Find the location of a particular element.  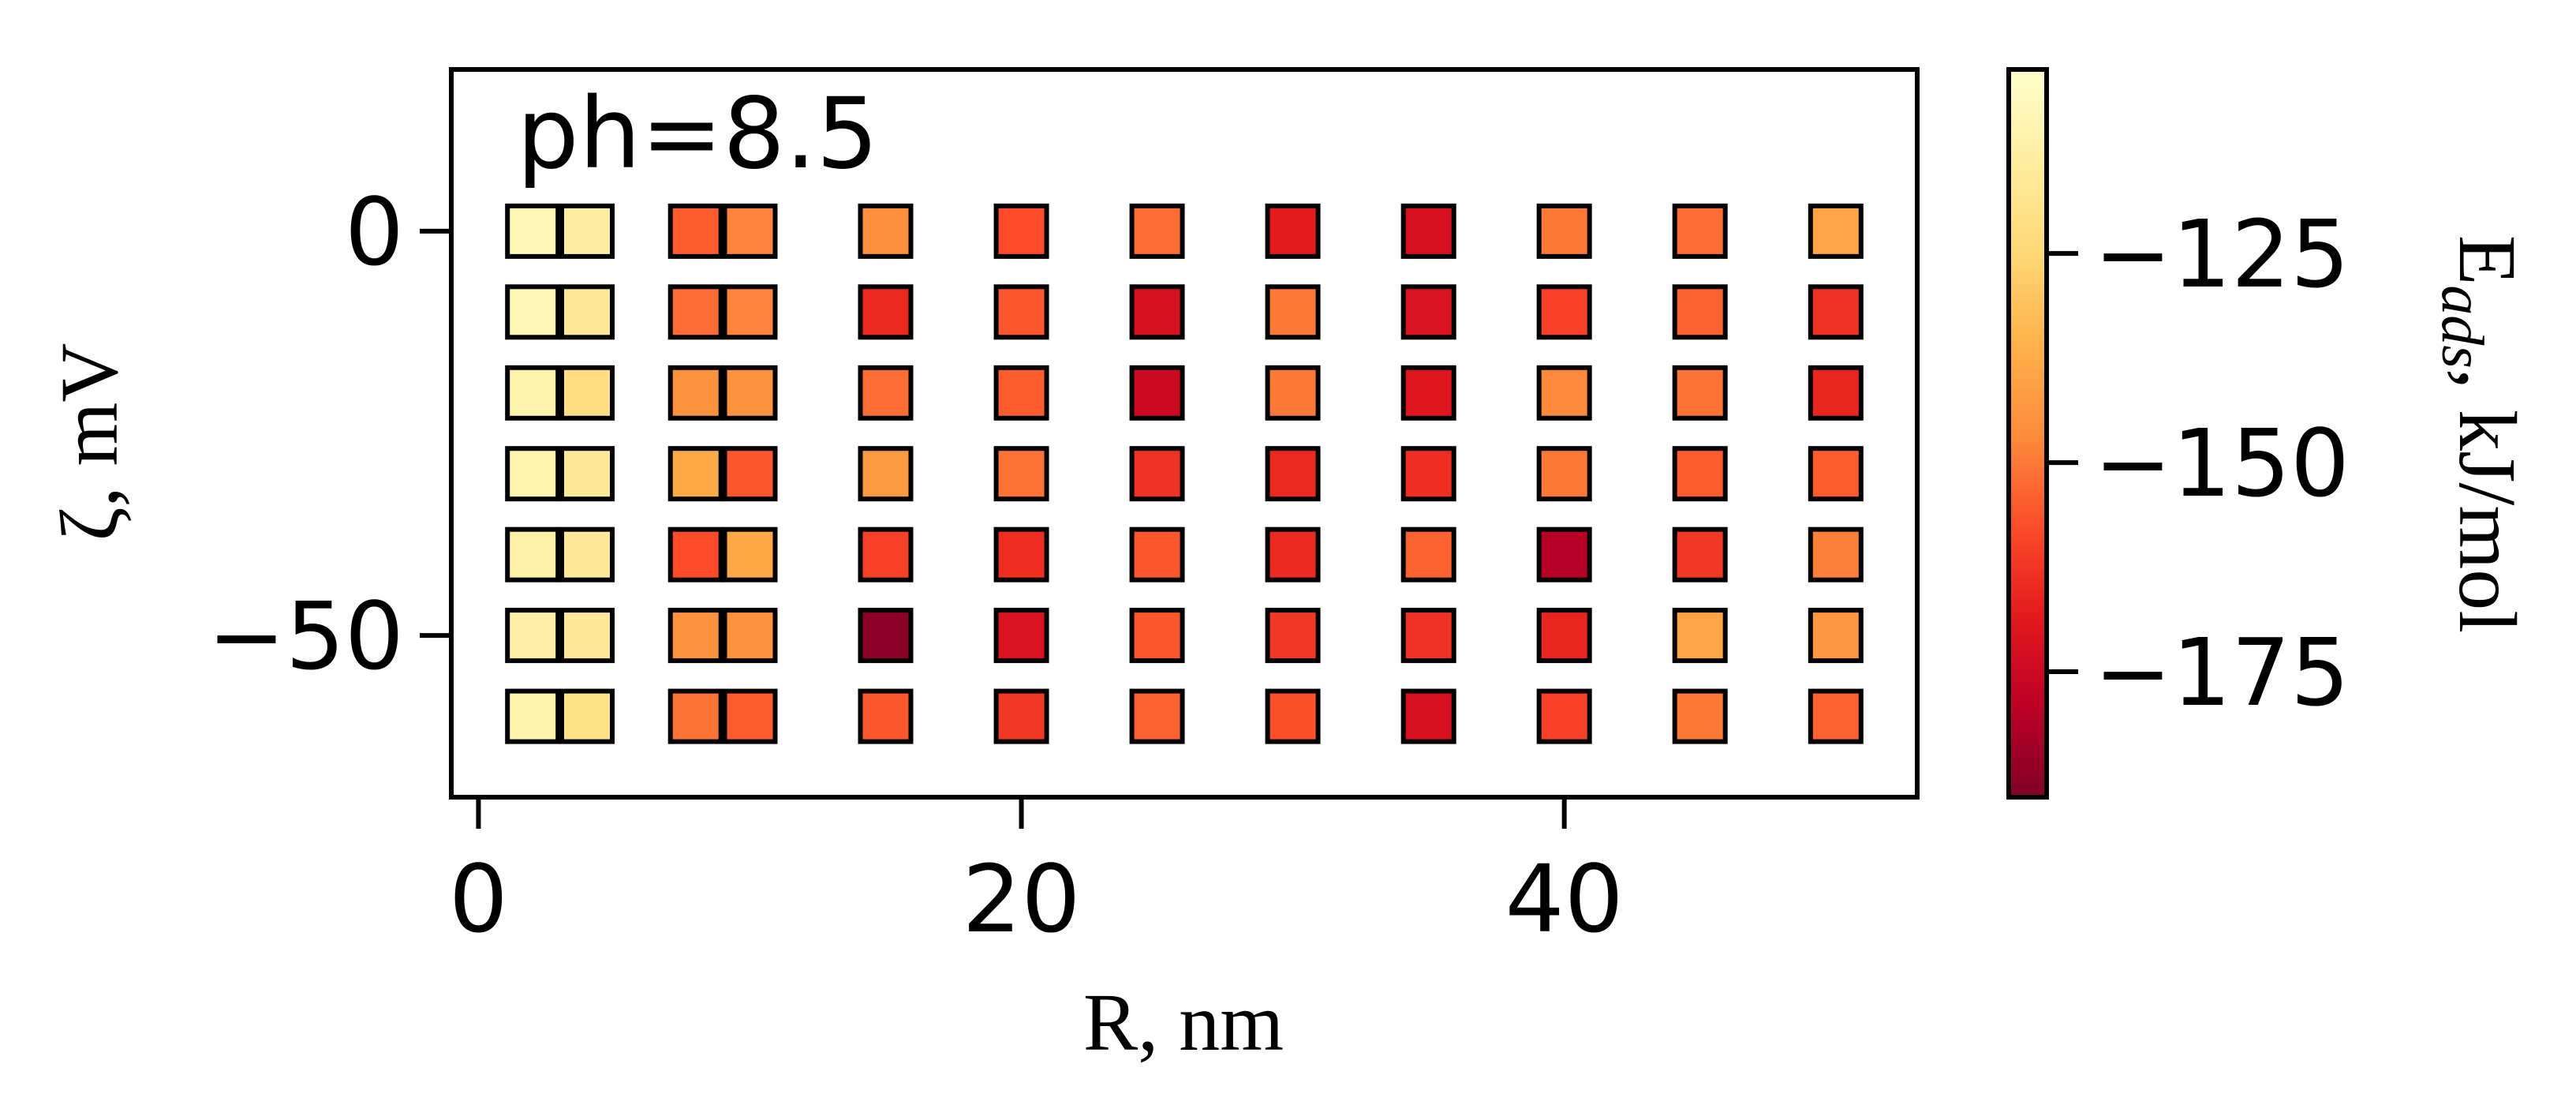

colorbar-label: Eads, kJ/mol is located at coordinates (2481, 434).